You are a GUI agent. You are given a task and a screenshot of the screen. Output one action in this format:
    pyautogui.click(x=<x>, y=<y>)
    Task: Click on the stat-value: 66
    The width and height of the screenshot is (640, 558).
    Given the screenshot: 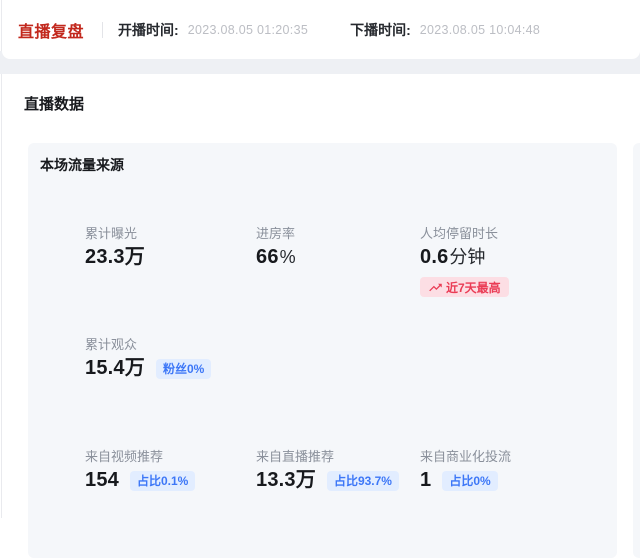 What is the action you would take?
    pyautogui.click(x=267, y=257)
    